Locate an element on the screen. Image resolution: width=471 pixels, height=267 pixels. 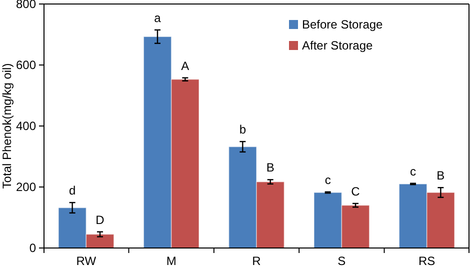
data-label: D is located at coordinates (100, 219).